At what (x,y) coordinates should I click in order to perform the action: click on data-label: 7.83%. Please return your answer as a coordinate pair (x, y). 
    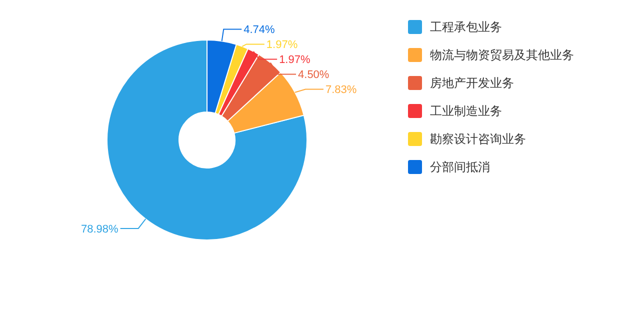
    Looking at the image, I should click on (341, 90).